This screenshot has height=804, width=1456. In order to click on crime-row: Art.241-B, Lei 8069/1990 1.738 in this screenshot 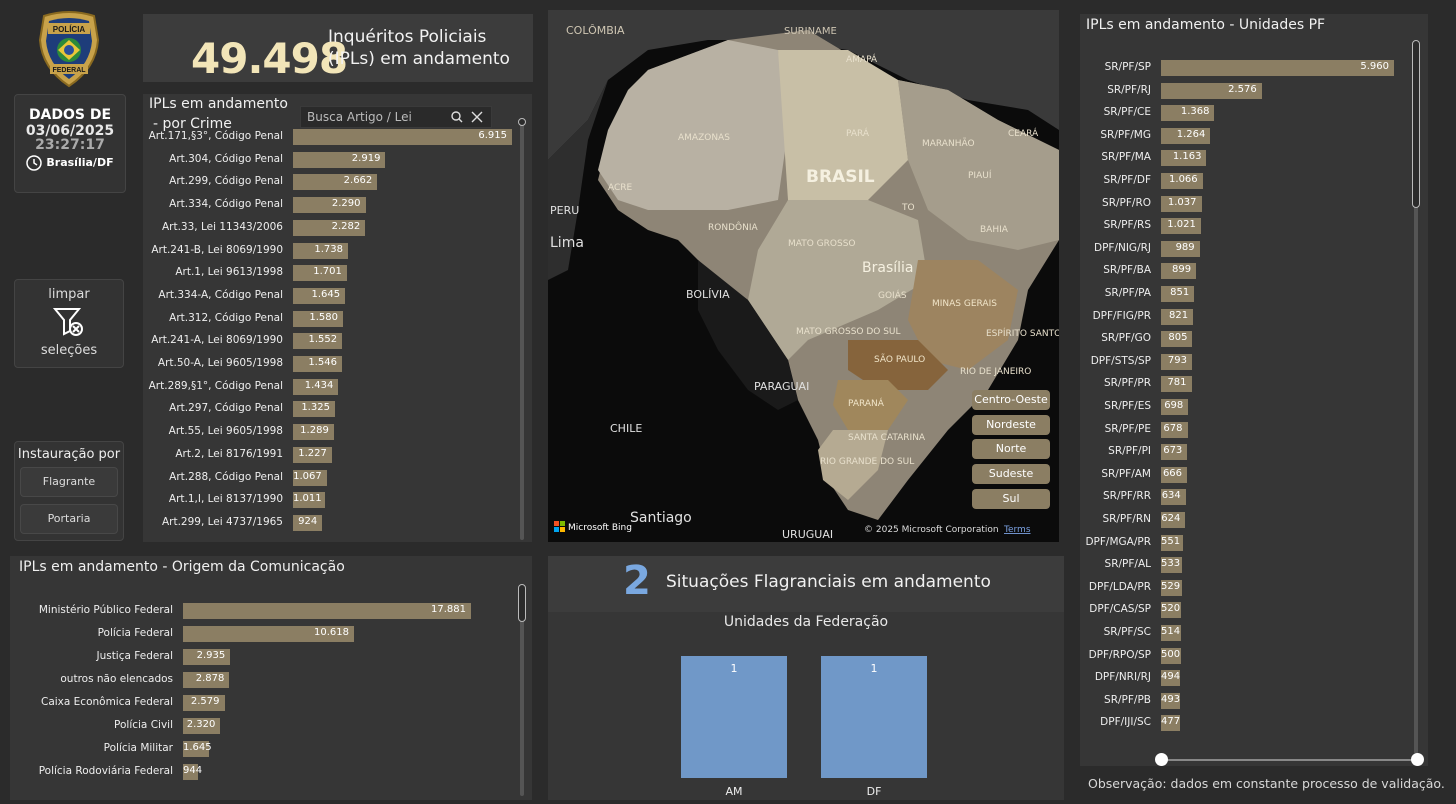, I will do `click(337, 250)`.